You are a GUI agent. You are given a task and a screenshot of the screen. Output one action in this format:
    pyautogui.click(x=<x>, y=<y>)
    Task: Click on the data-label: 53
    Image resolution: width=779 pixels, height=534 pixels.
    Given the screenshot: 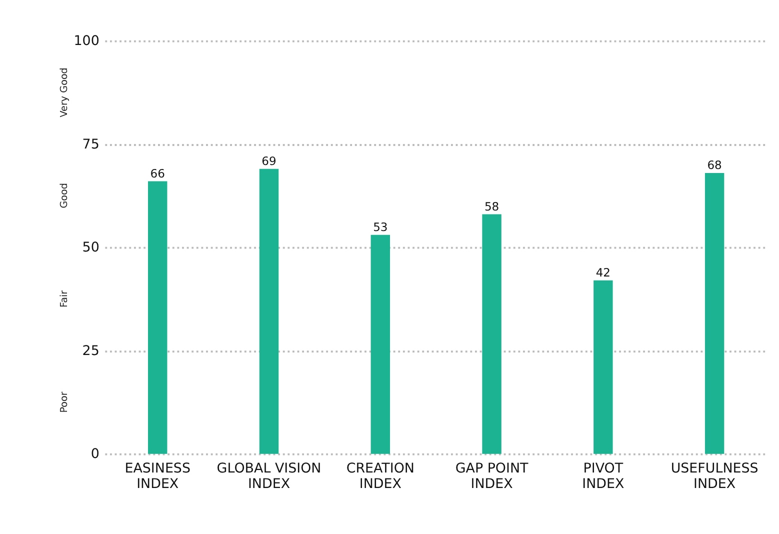 What is the action you would take?
    pyautogui.click(x=380, y=227)
    